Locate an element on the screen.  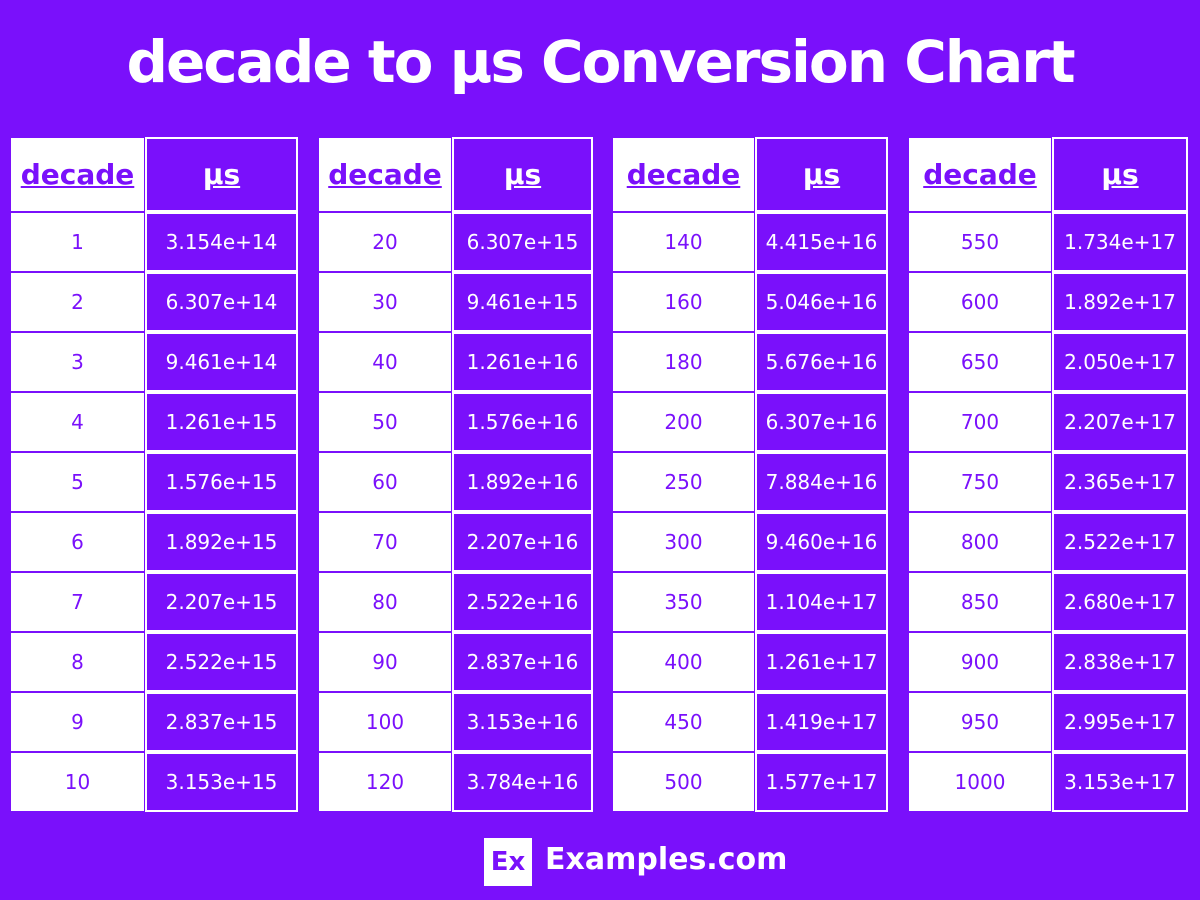
cell: 2.522e+16 is located at coordinates (522, 602).